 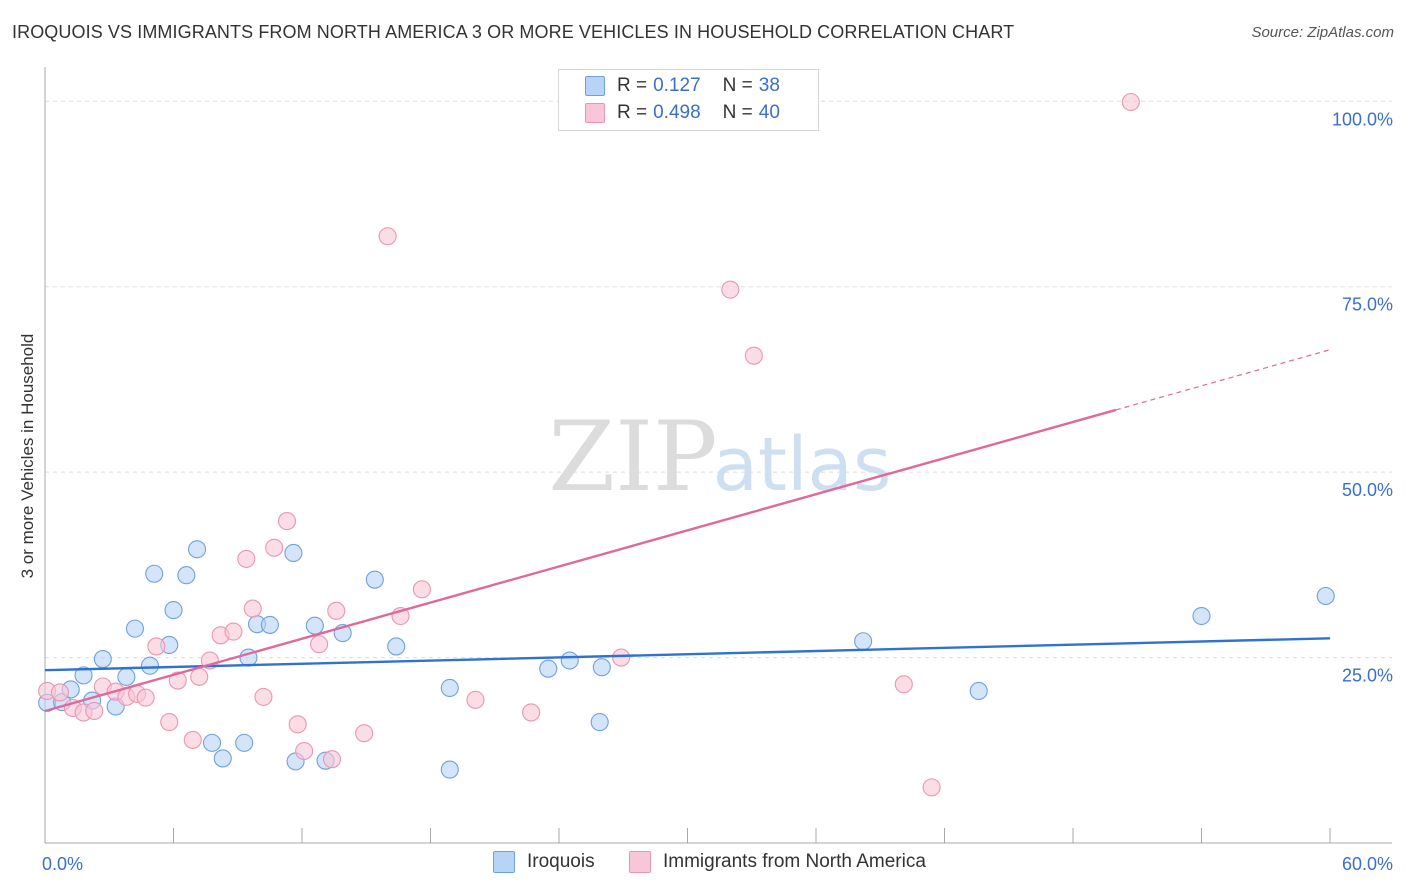 What do you see at coordinates (1362, 119) in the screenshot?
I see `y-tick-label: 100.0%` at bounding box center [1362, 119].